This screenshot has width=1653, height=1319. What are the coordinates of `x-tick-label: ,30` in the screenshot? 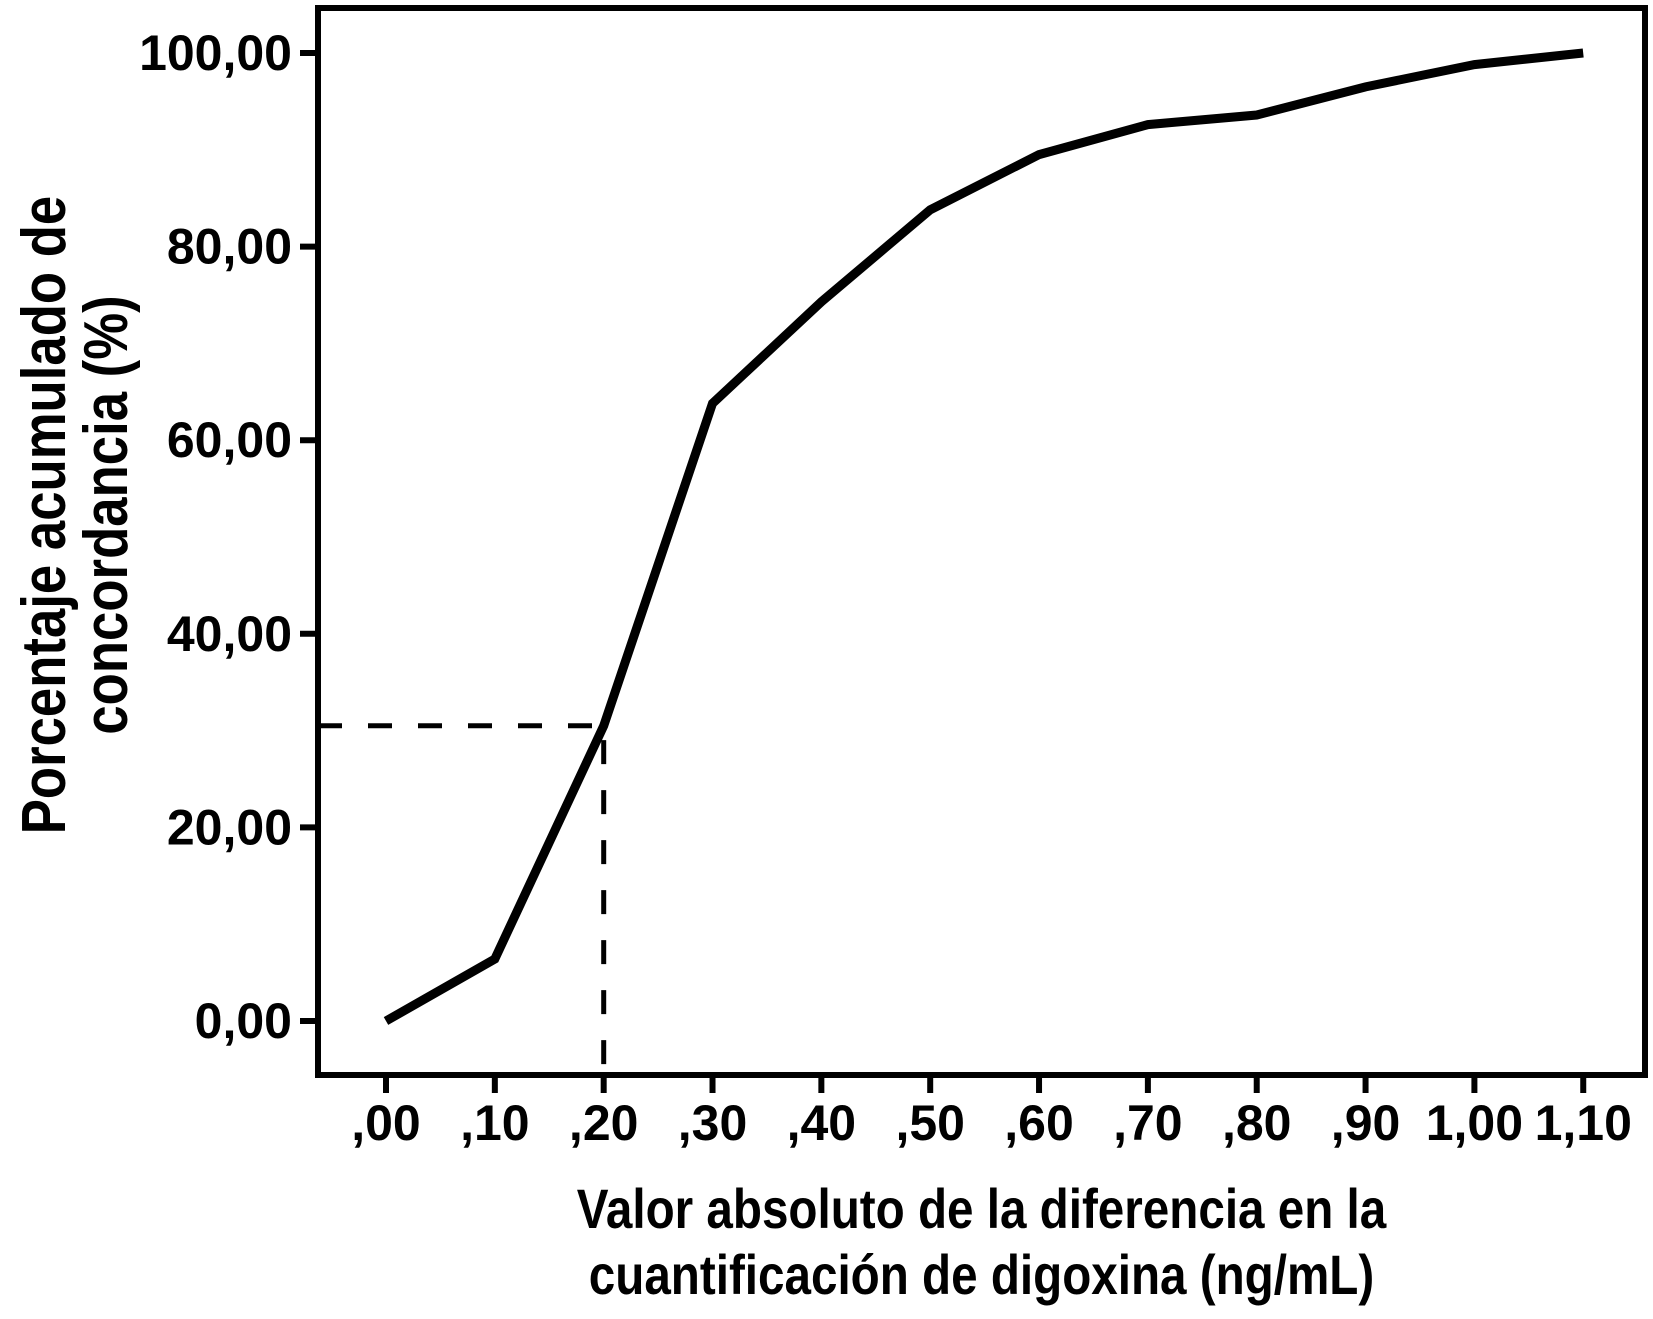 It's located at (713, 1123).